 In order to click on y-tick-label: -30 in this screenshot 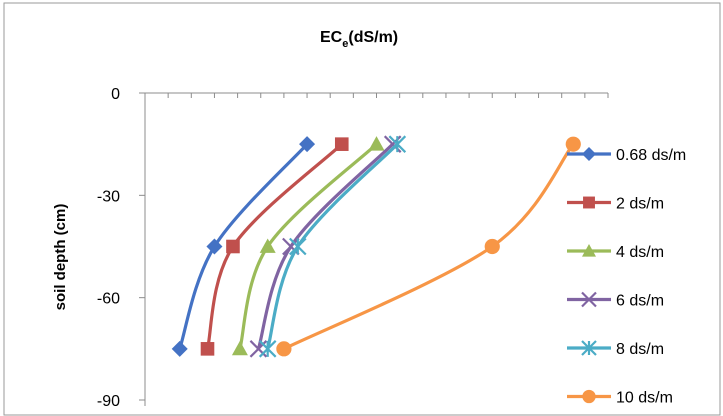, I will do `click(108, 196)`.